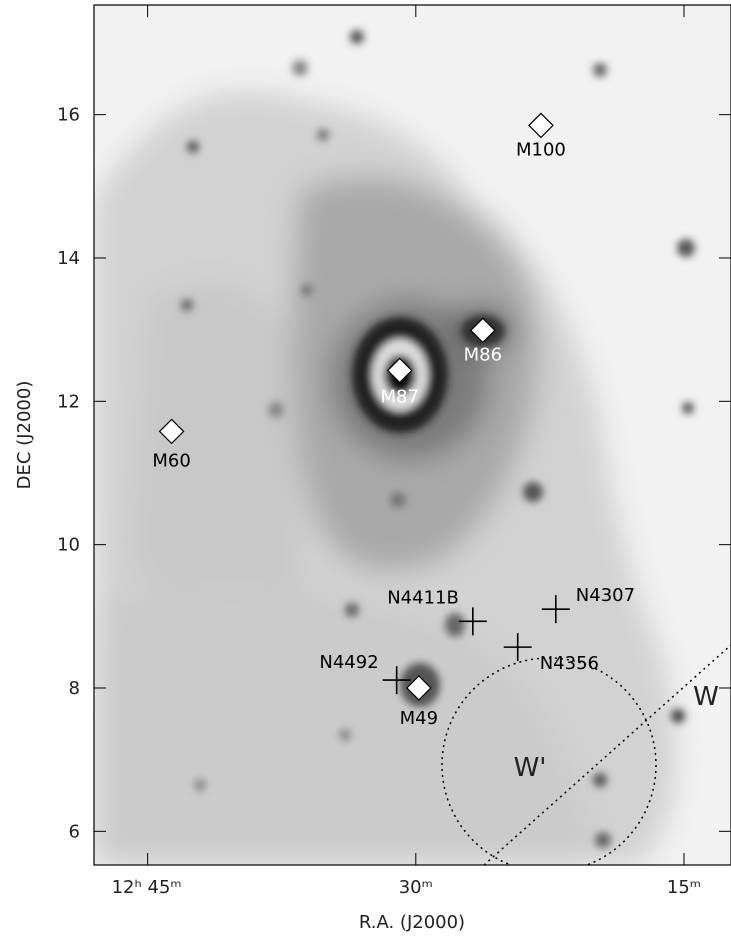 The image size is (731, 943). I want to click on point-label: M100, so click(541, 149).